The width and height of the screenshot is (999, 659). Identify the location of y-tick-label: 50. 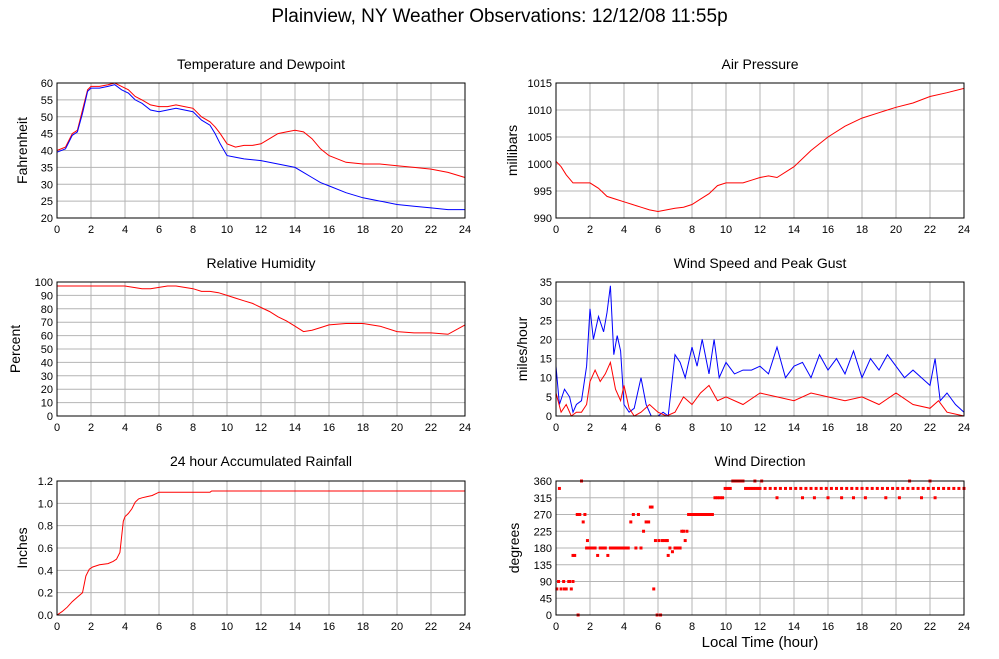
(47, 350).